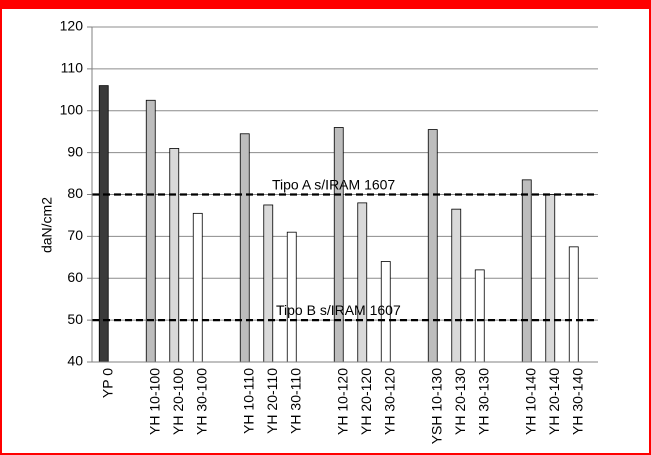  Describe the element at coordinates (460, 401) in the screenshot. I see `x-tick-label: YH 20-130` at that location.